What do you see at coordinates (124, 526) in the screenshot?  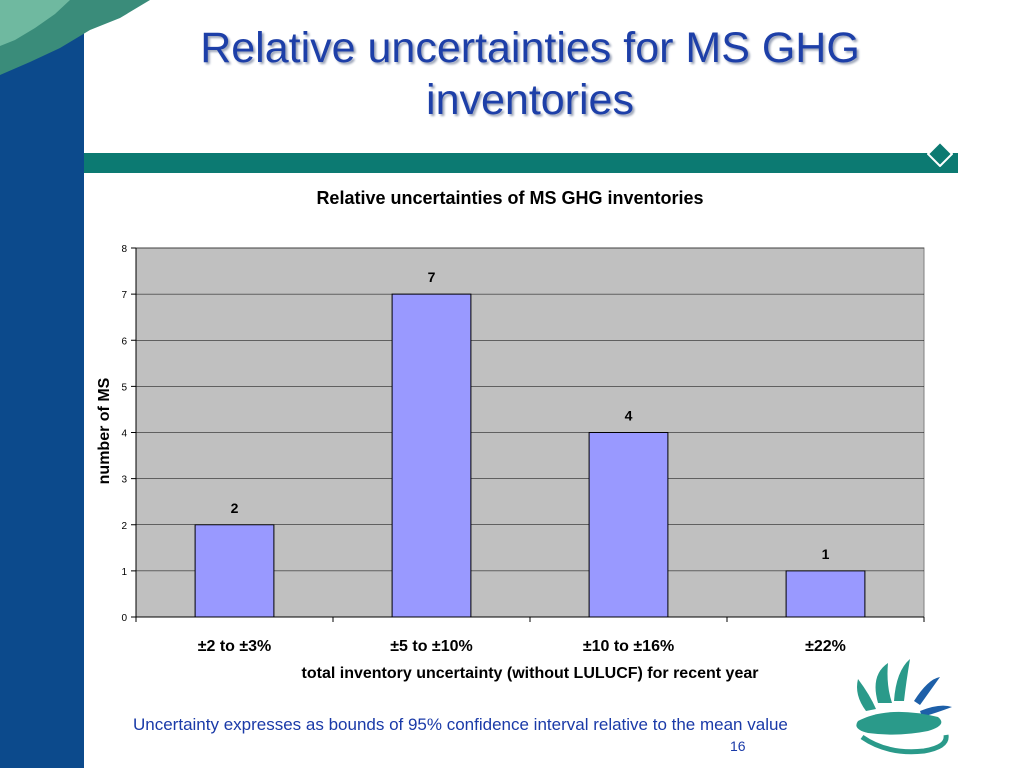 I see `y-tick-label: 2` at bounding box center [124, 526].